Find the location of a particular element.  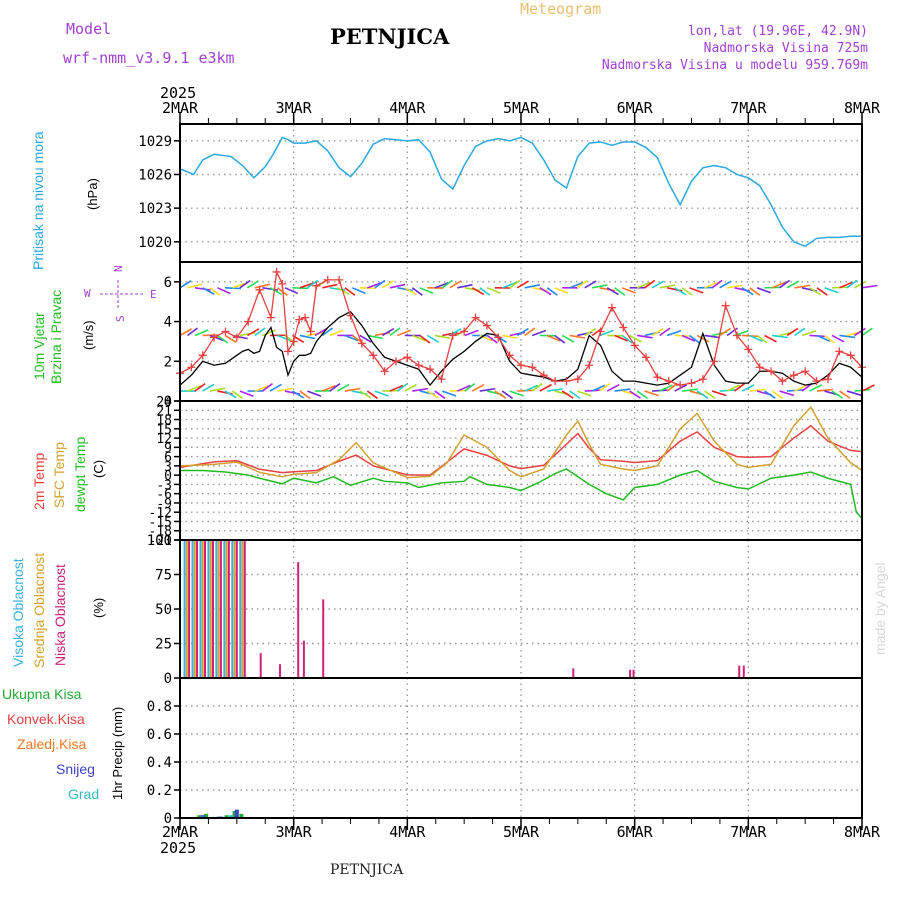

temp-tick-label: 18 is located at coordinates (164, 421).